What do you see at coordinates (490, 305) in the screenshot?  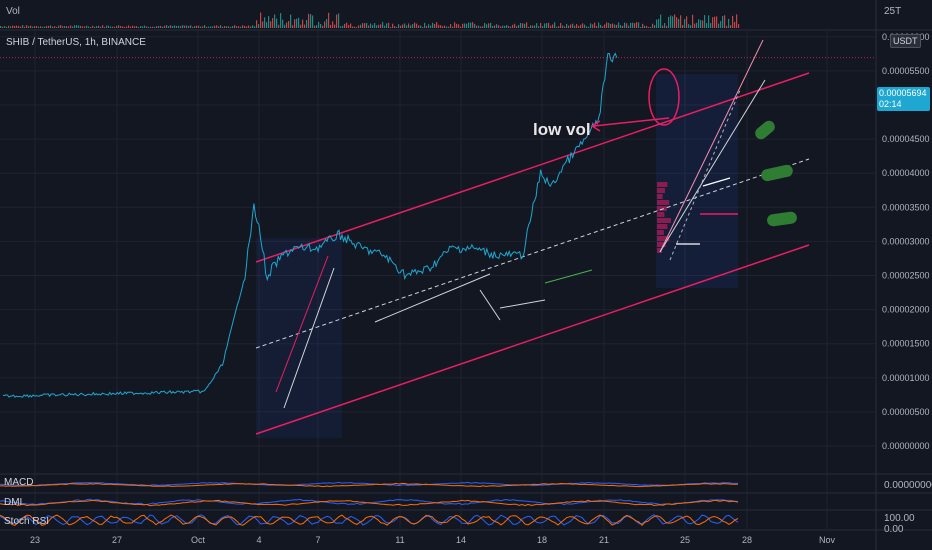 I see `trend-line-white` at bounding box center [490, 305].